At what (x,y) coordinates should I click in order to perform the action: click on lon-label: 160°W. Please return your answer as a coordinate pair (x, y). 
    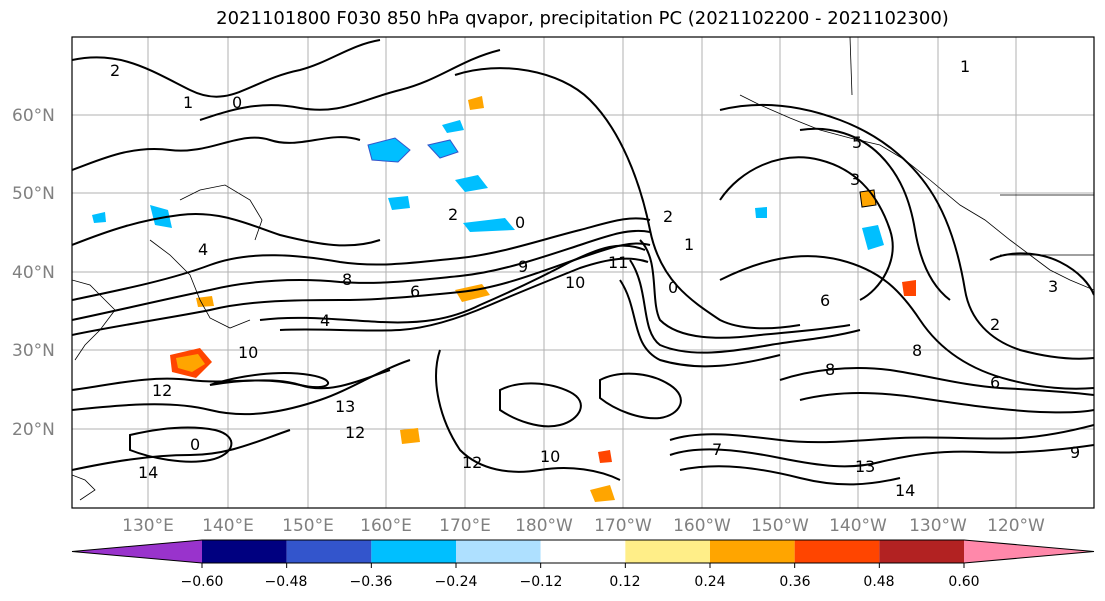
    Looking at the image, I should click on (702, 526).